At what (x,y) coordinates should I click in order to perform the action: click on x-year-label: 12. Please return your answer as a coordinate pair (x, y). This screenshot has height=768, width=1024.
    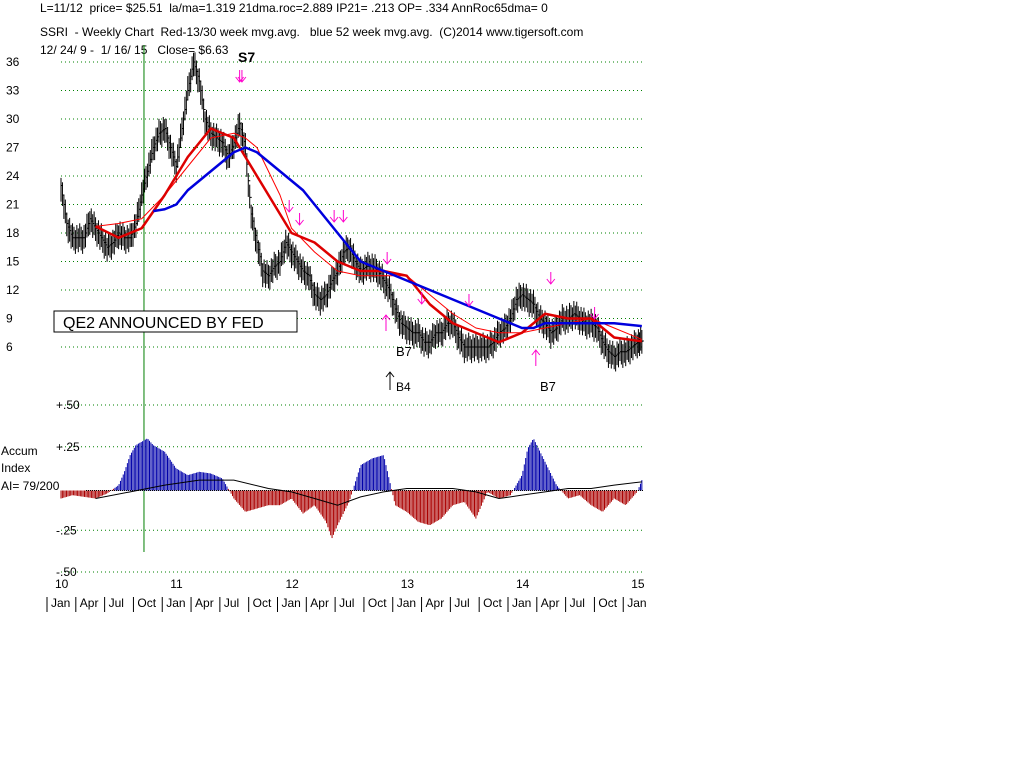
    Looking at the image, I should click on (292, 584).